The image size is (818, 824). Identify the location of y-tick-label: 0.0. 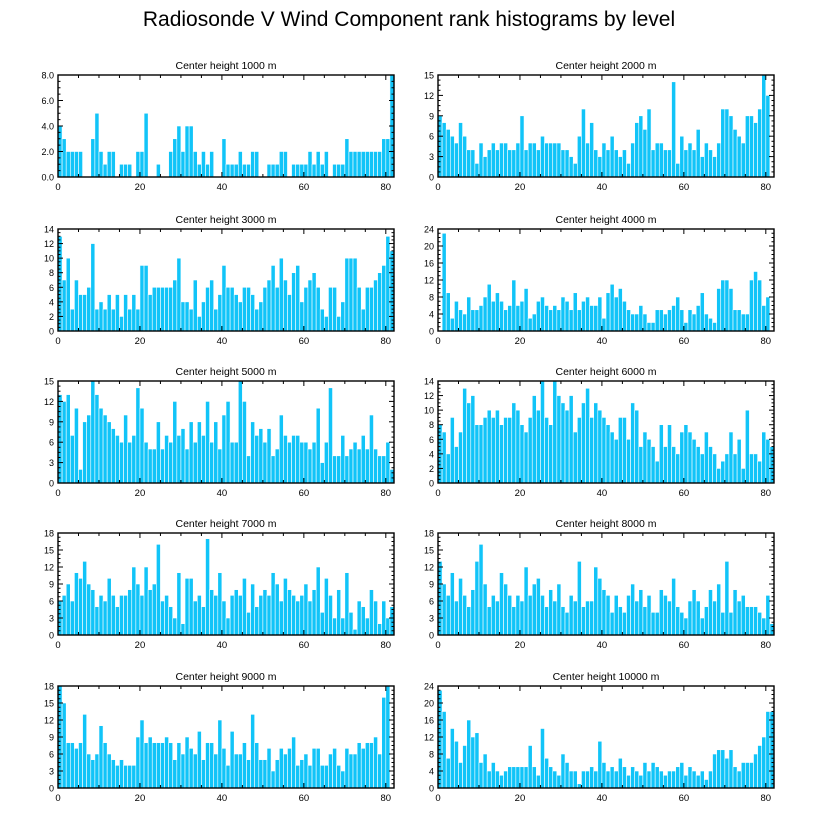
(47, 178).